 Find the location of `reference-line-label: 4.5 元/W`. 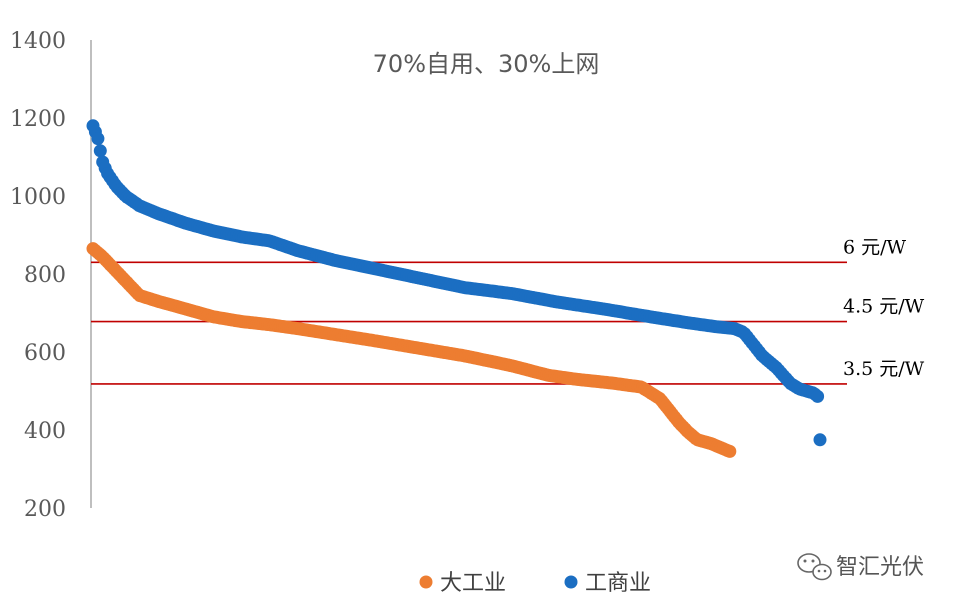

reference-line-label: 4.5 元/W is located at coordinates (884, 307).